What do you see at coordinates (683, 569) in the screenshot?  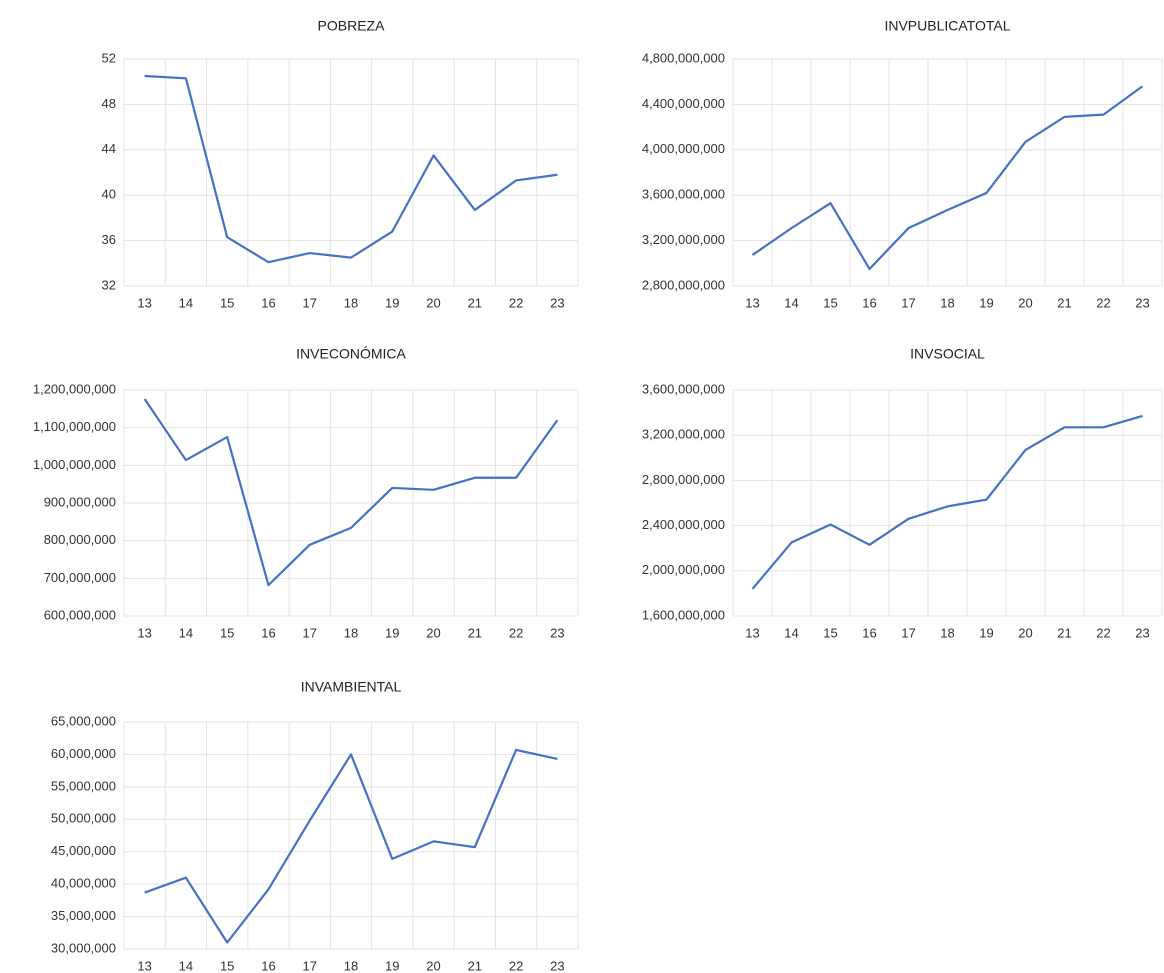 I see `y-tick-label: 2,000,000,000` at bounding box center [683, 569].